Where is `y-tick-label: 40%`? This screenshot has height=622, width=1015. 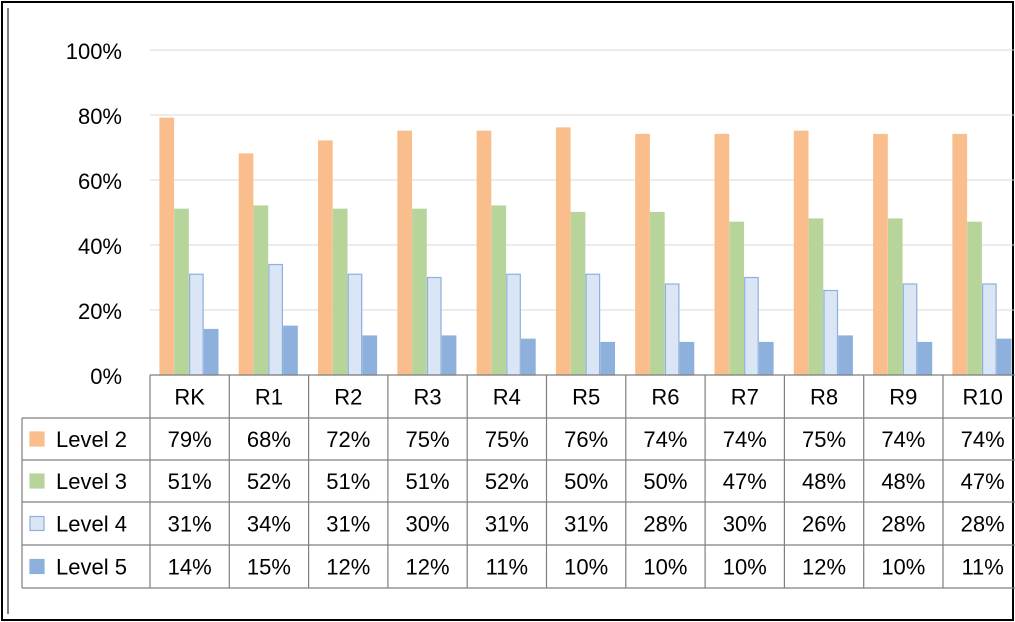
y-tick-label: 40% is located at coordinates (100, 246).